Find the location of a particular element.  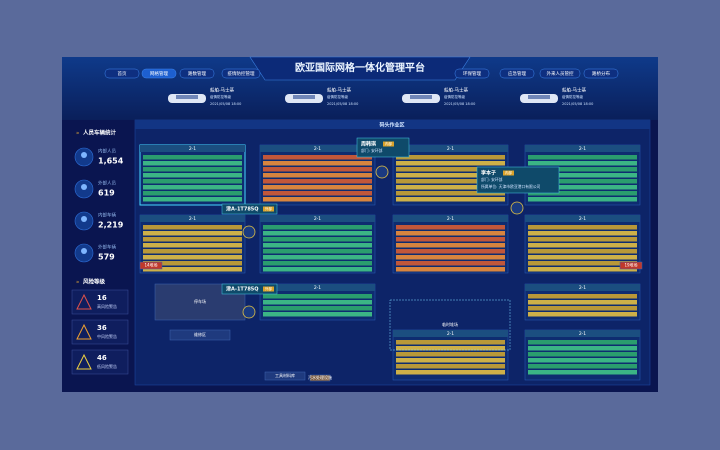

plate: 津A-1T785Q is located at coordinates (242, 289).